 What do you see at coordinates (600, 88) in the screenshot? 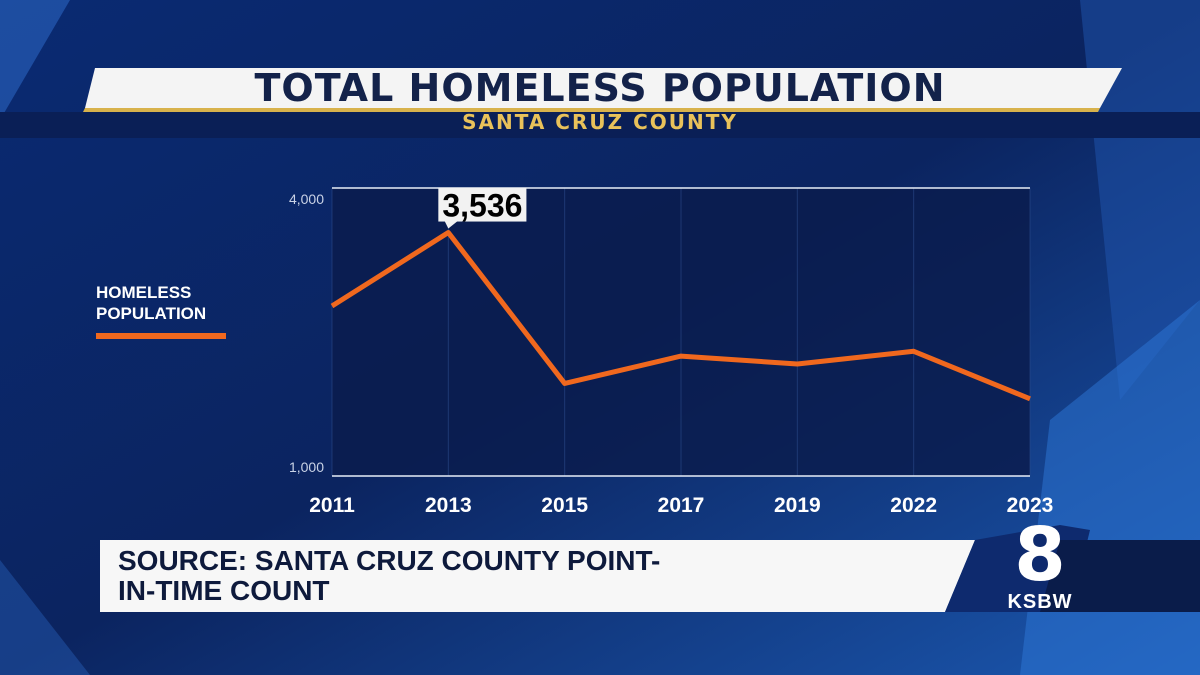
I see `chart-title: TOTAL HOMELESS POPULATION` at bounding box center [600, 88].